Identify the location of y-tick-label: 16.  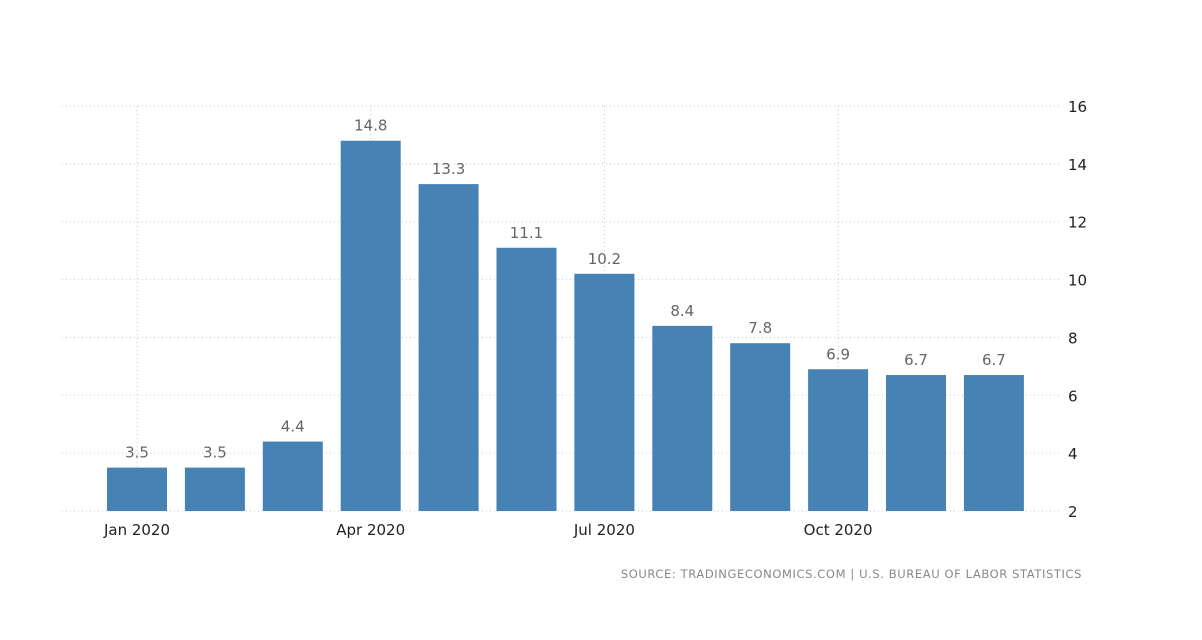
(1077, 107).